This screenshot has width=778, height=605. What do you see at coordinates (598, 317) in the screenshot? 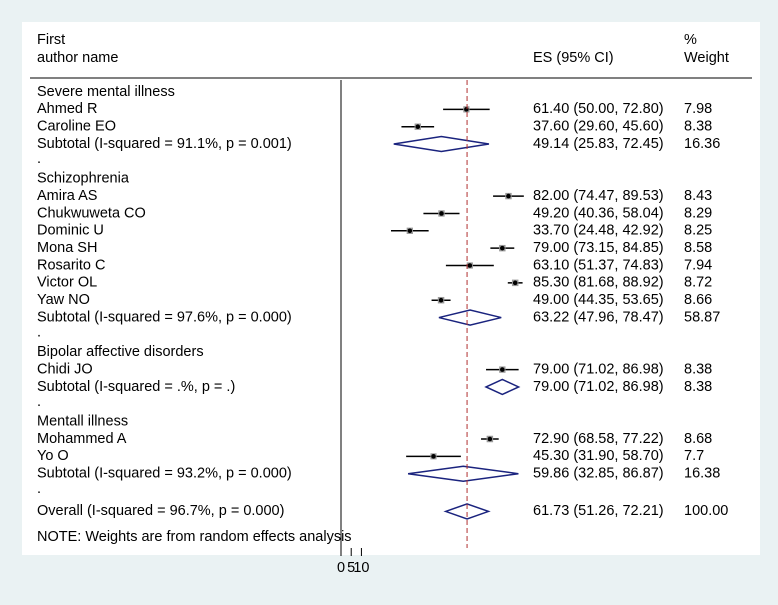
I see `es-ci-label: 63.22 (47.96, 78.47)` at bounding box center [598, 317].